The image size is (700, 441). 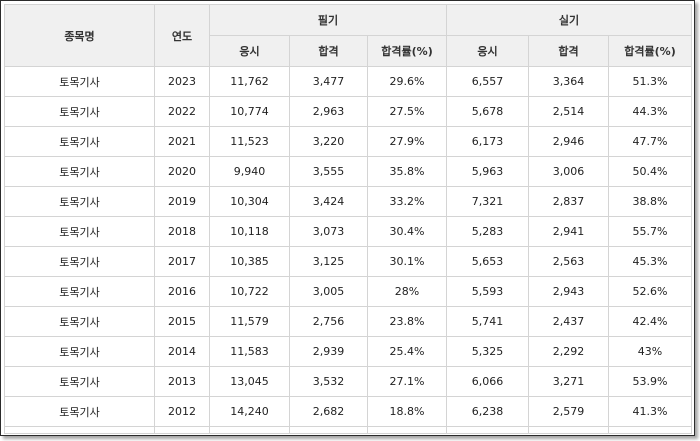 I want to click on cell-year: 2016, so click(x=182, y=291).